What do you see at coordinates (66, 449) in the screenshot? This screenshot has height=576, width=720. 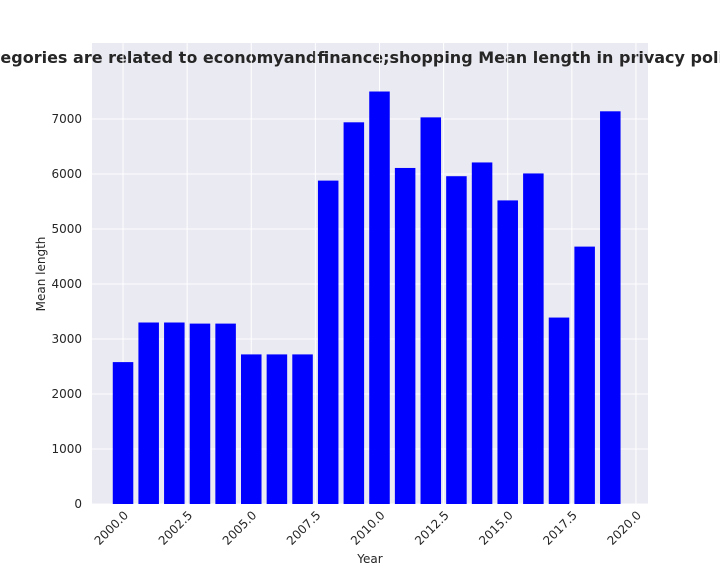 I see `y-tick-label: 1000` at bounding box center [66, 449].